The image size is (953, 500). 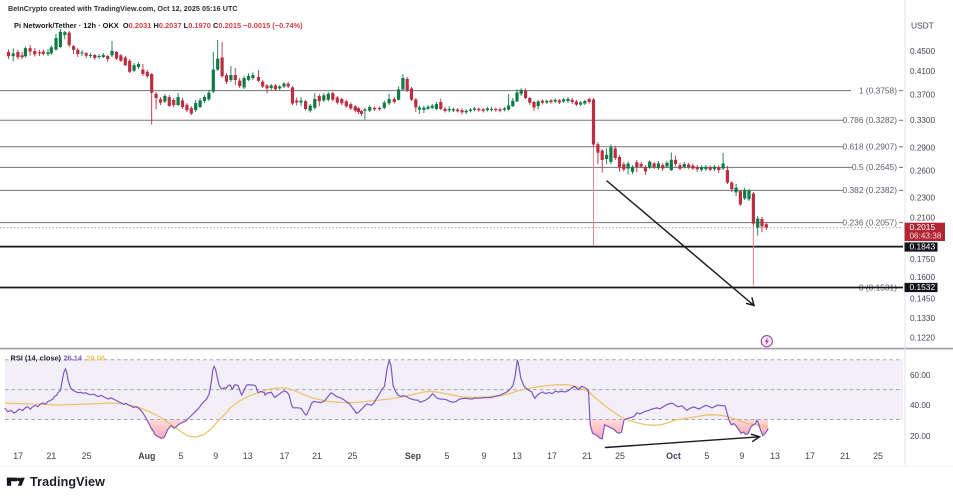 What do you see at coordinates (922, 171) in the screenshot?
I see `svg-text: 0.2600` at bounding box center [922, 171].